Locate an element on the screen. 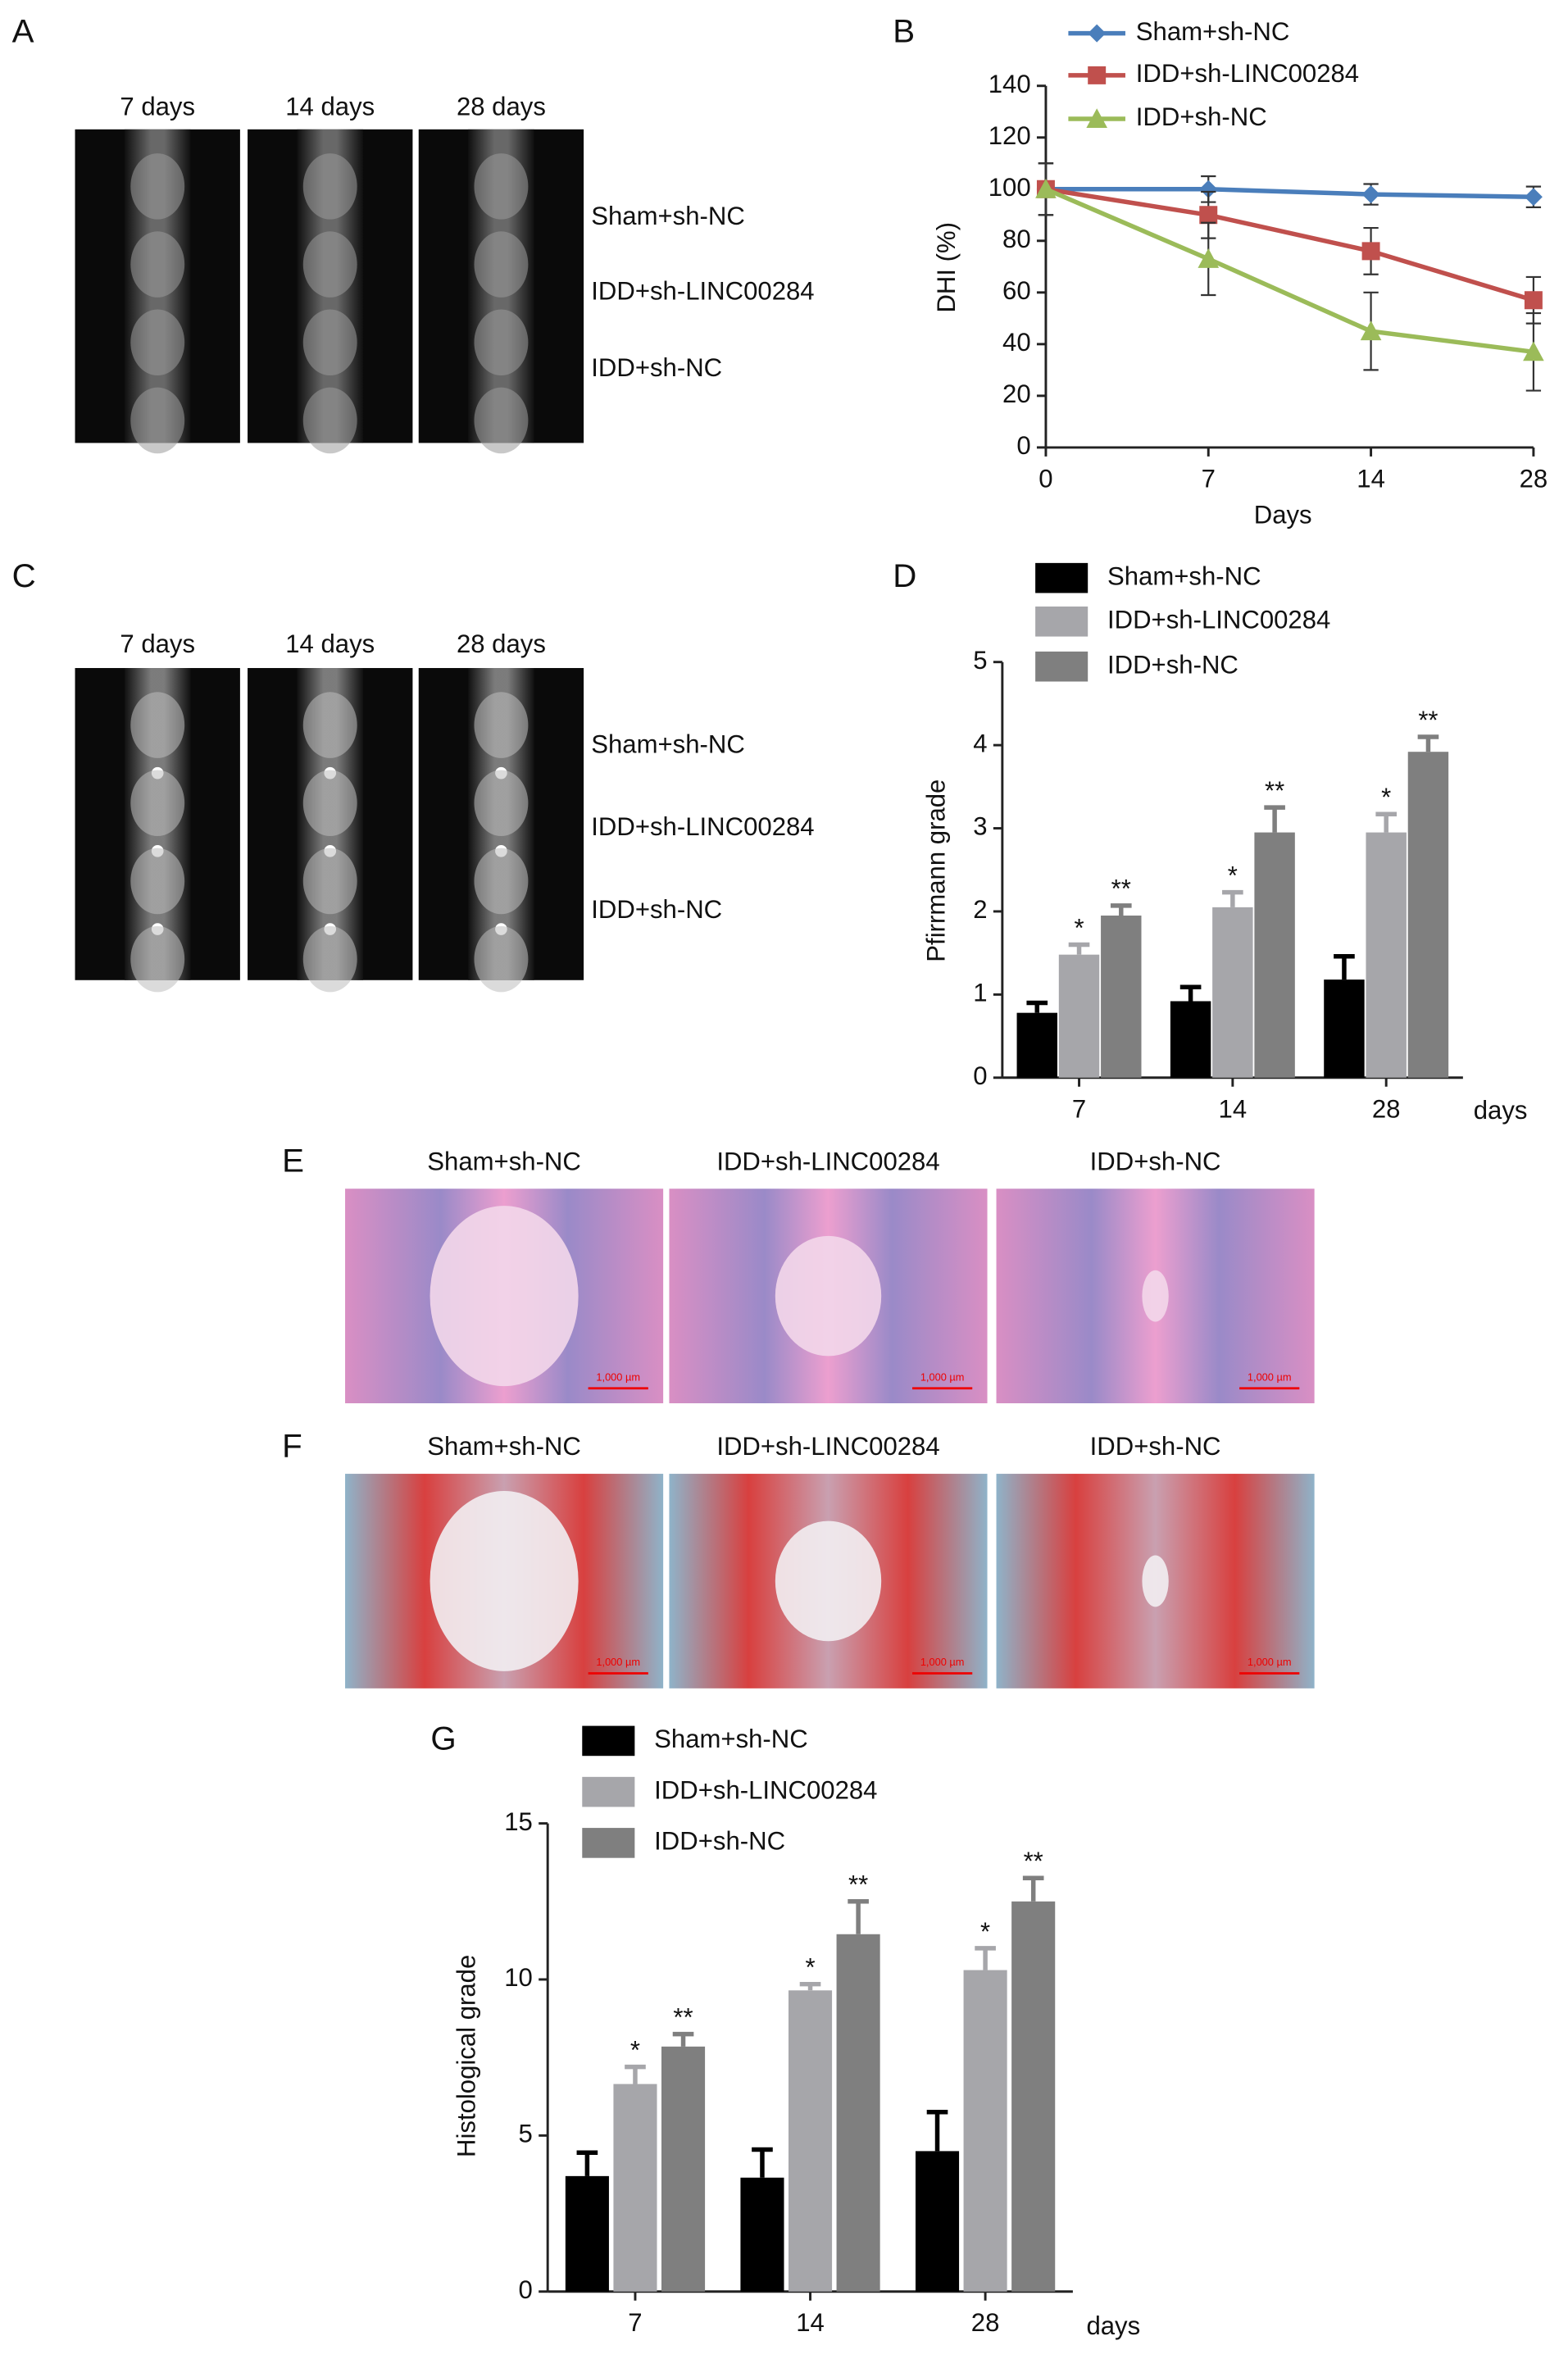 This screenshot has width=1568, height=2368. panel-letter: D is located at coordinates (904, 575).